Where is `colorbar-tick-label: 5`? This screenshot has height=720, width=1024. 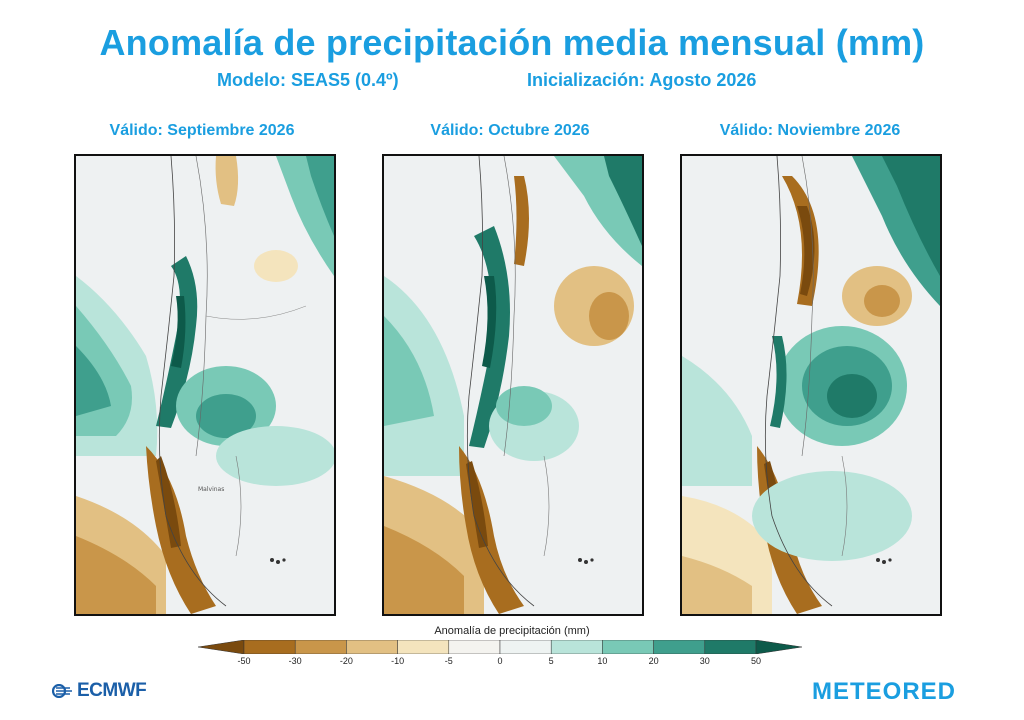 colorbar-tick-label: 5 is located at coordinates (551, 661).